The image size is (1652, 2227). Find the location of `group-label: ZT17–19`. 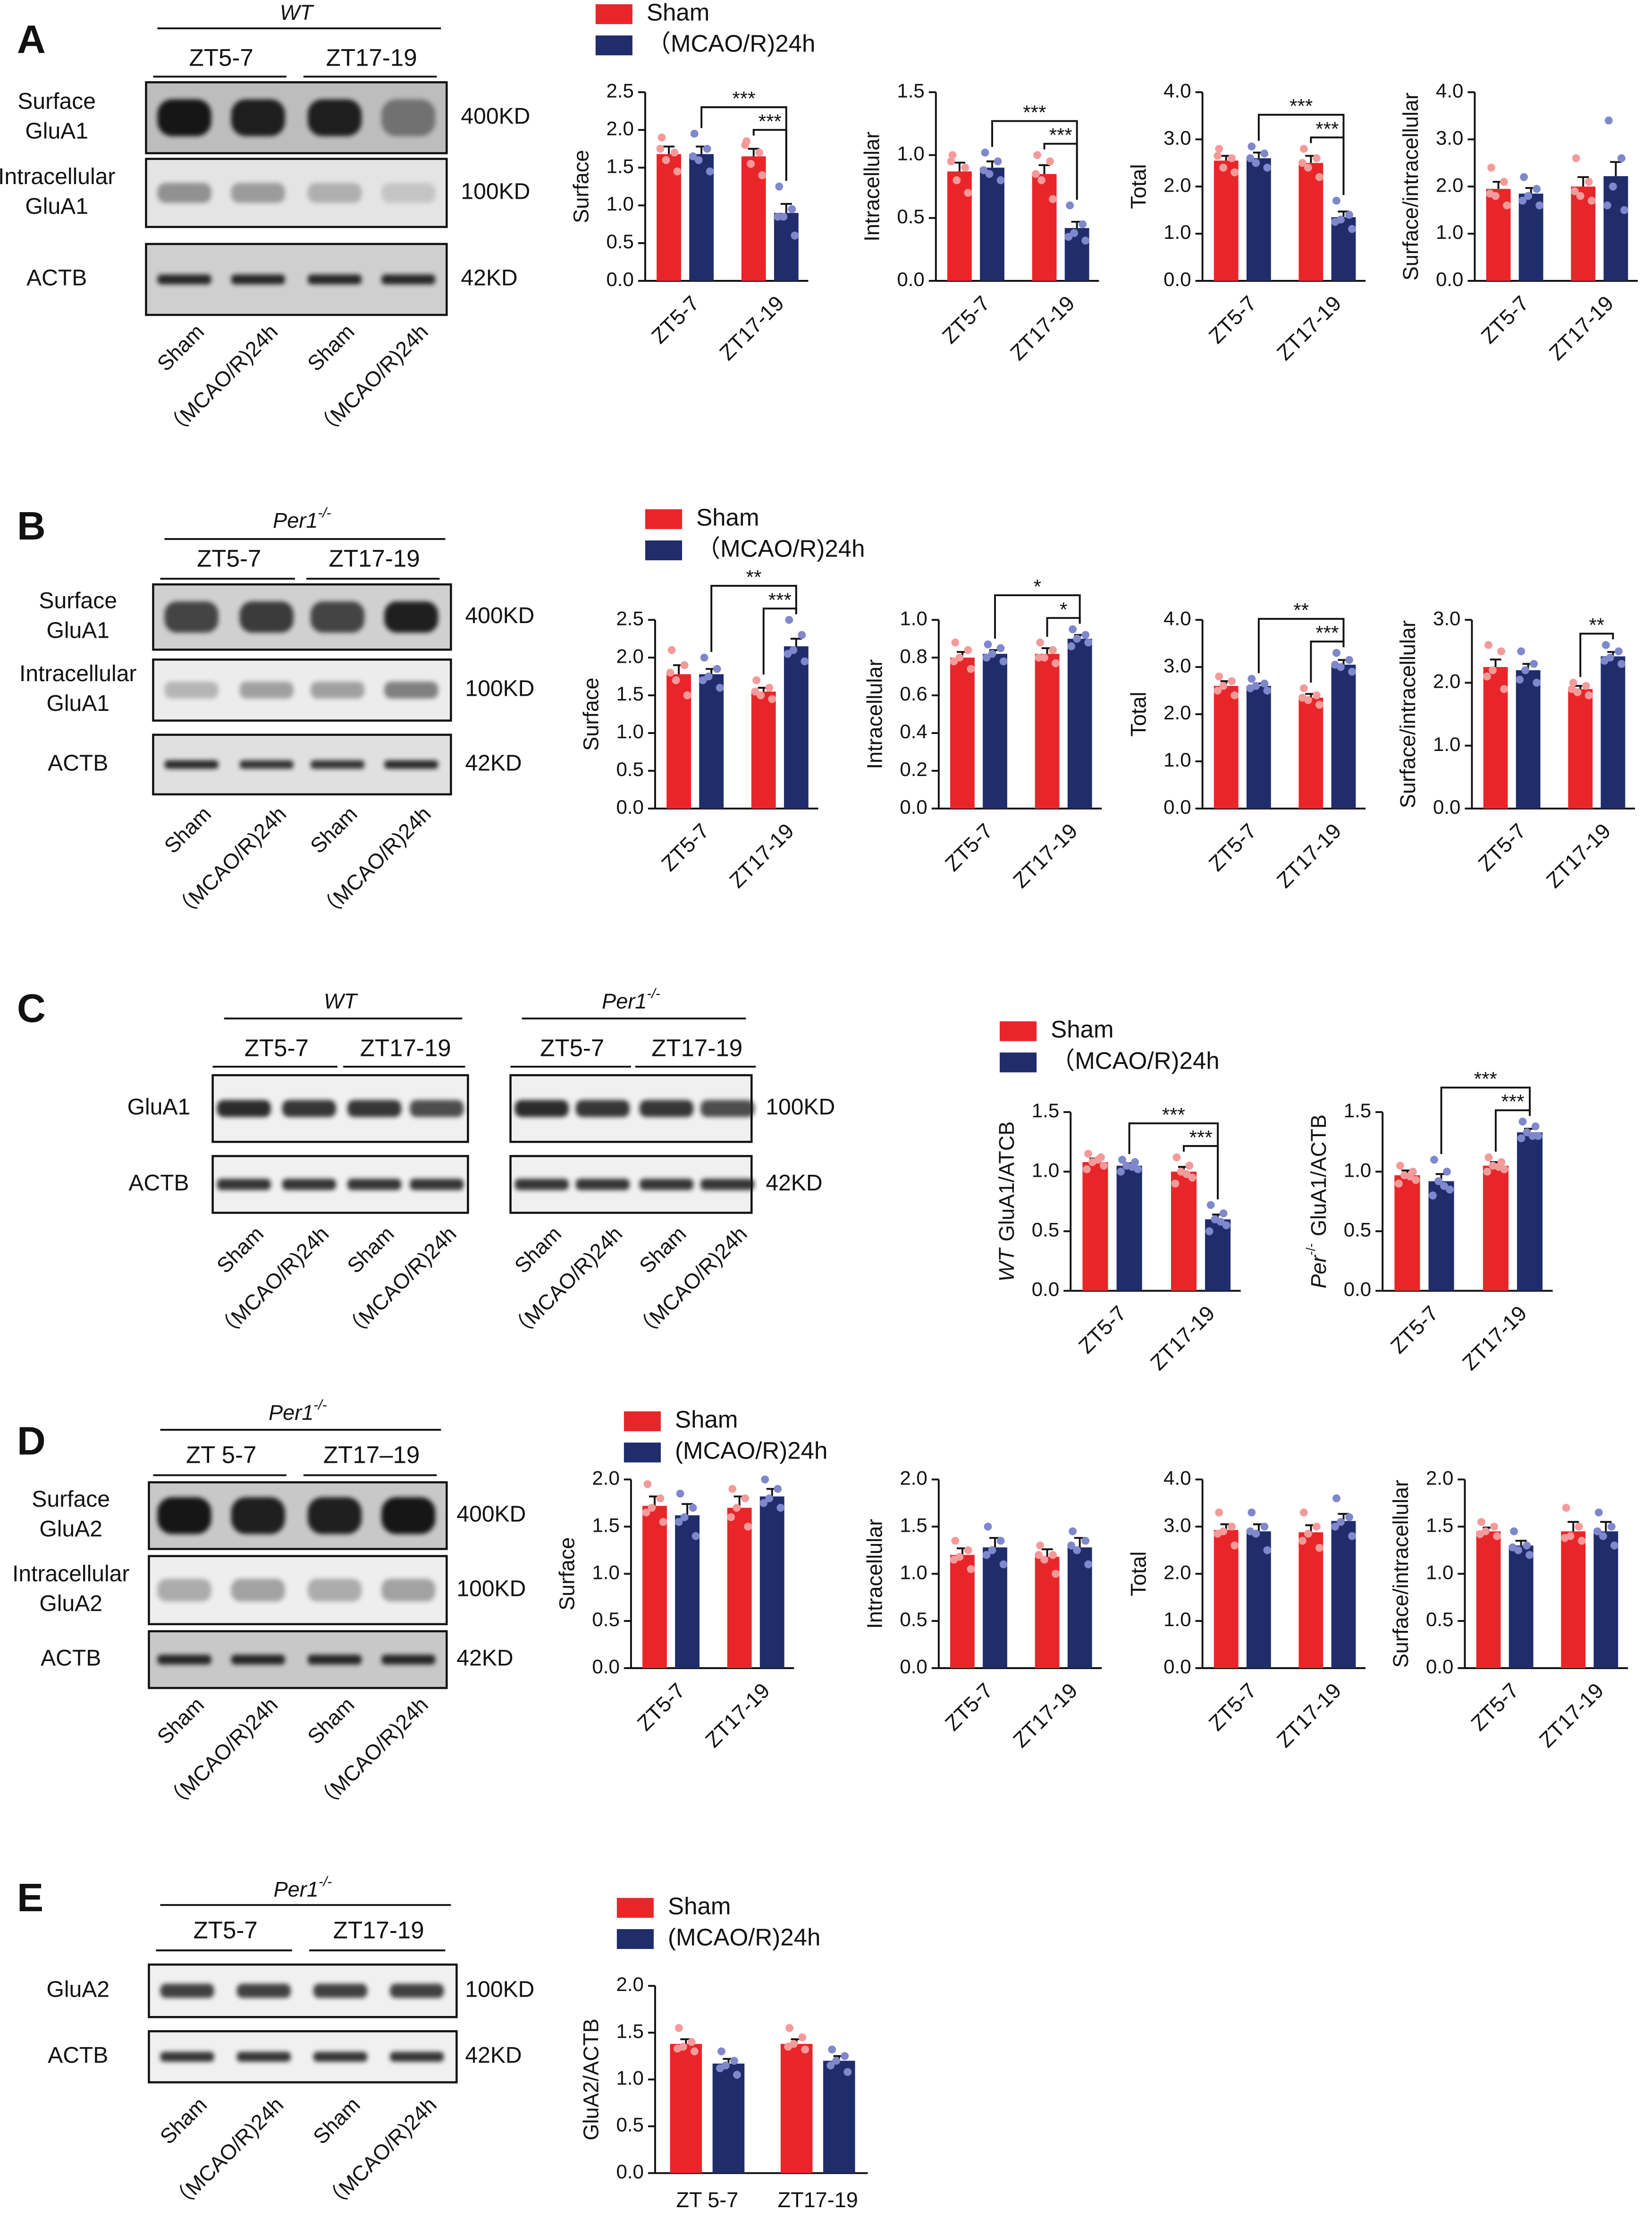

group-label: ZT17–19 is located at coordinates (371, 1455).